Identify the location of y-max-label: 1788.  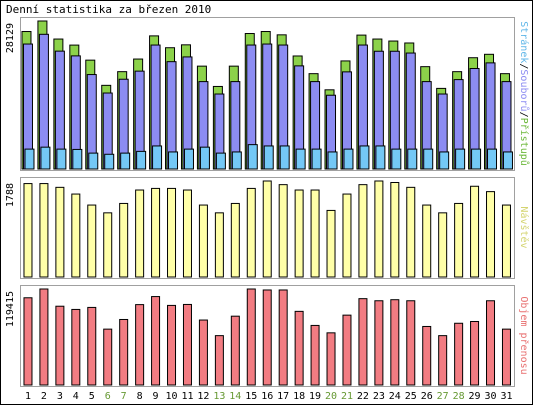
(10, 195).